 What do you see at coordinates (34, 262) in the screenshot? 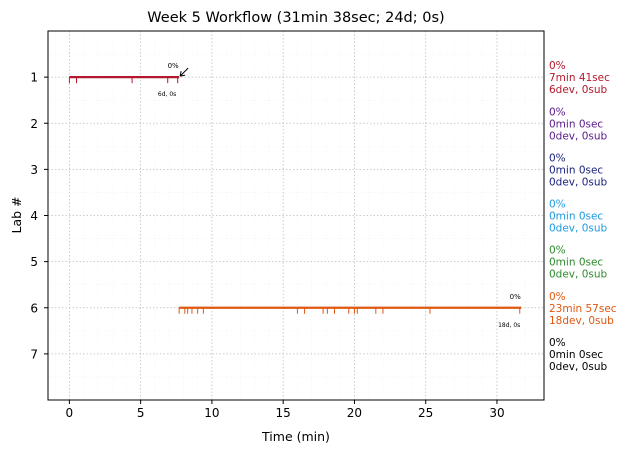
I see `y-tick-label: 5` at bounding box center [34, 262].